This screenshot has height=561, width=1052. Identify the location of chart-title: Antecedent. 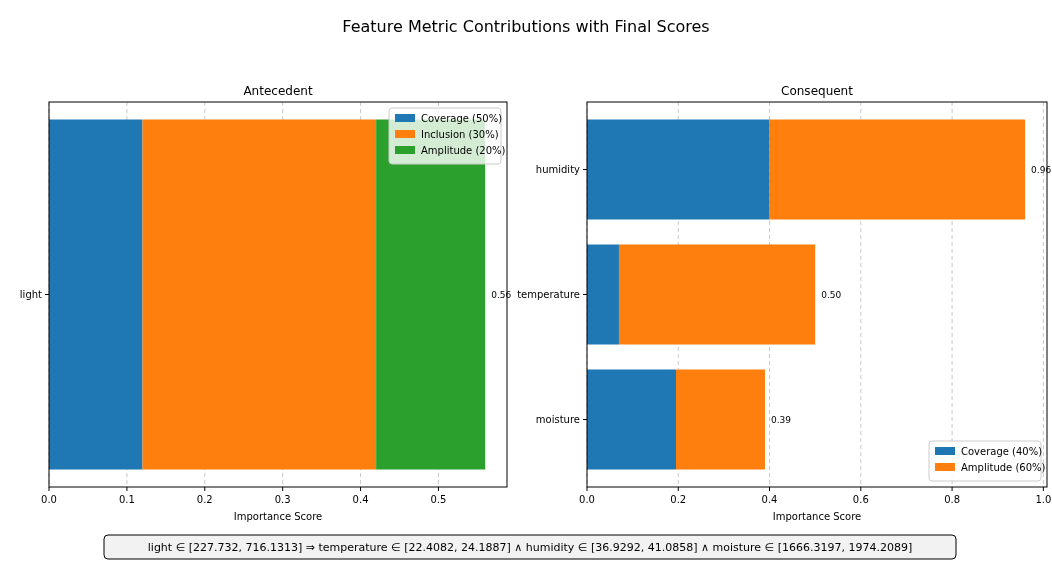
(278, 91).